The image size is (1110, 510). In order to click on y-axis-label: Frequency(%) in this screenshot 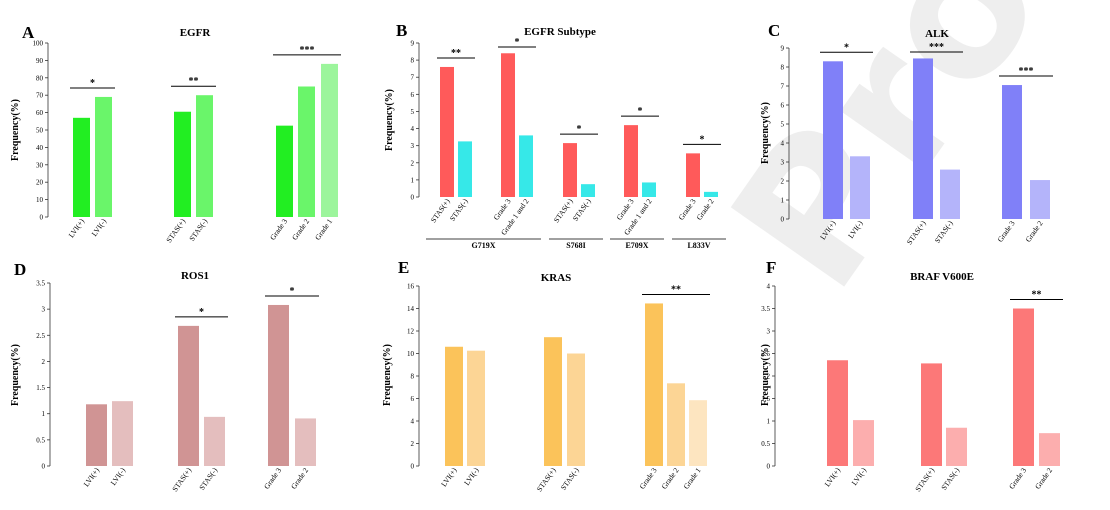, I will do `click(15, 375)`.